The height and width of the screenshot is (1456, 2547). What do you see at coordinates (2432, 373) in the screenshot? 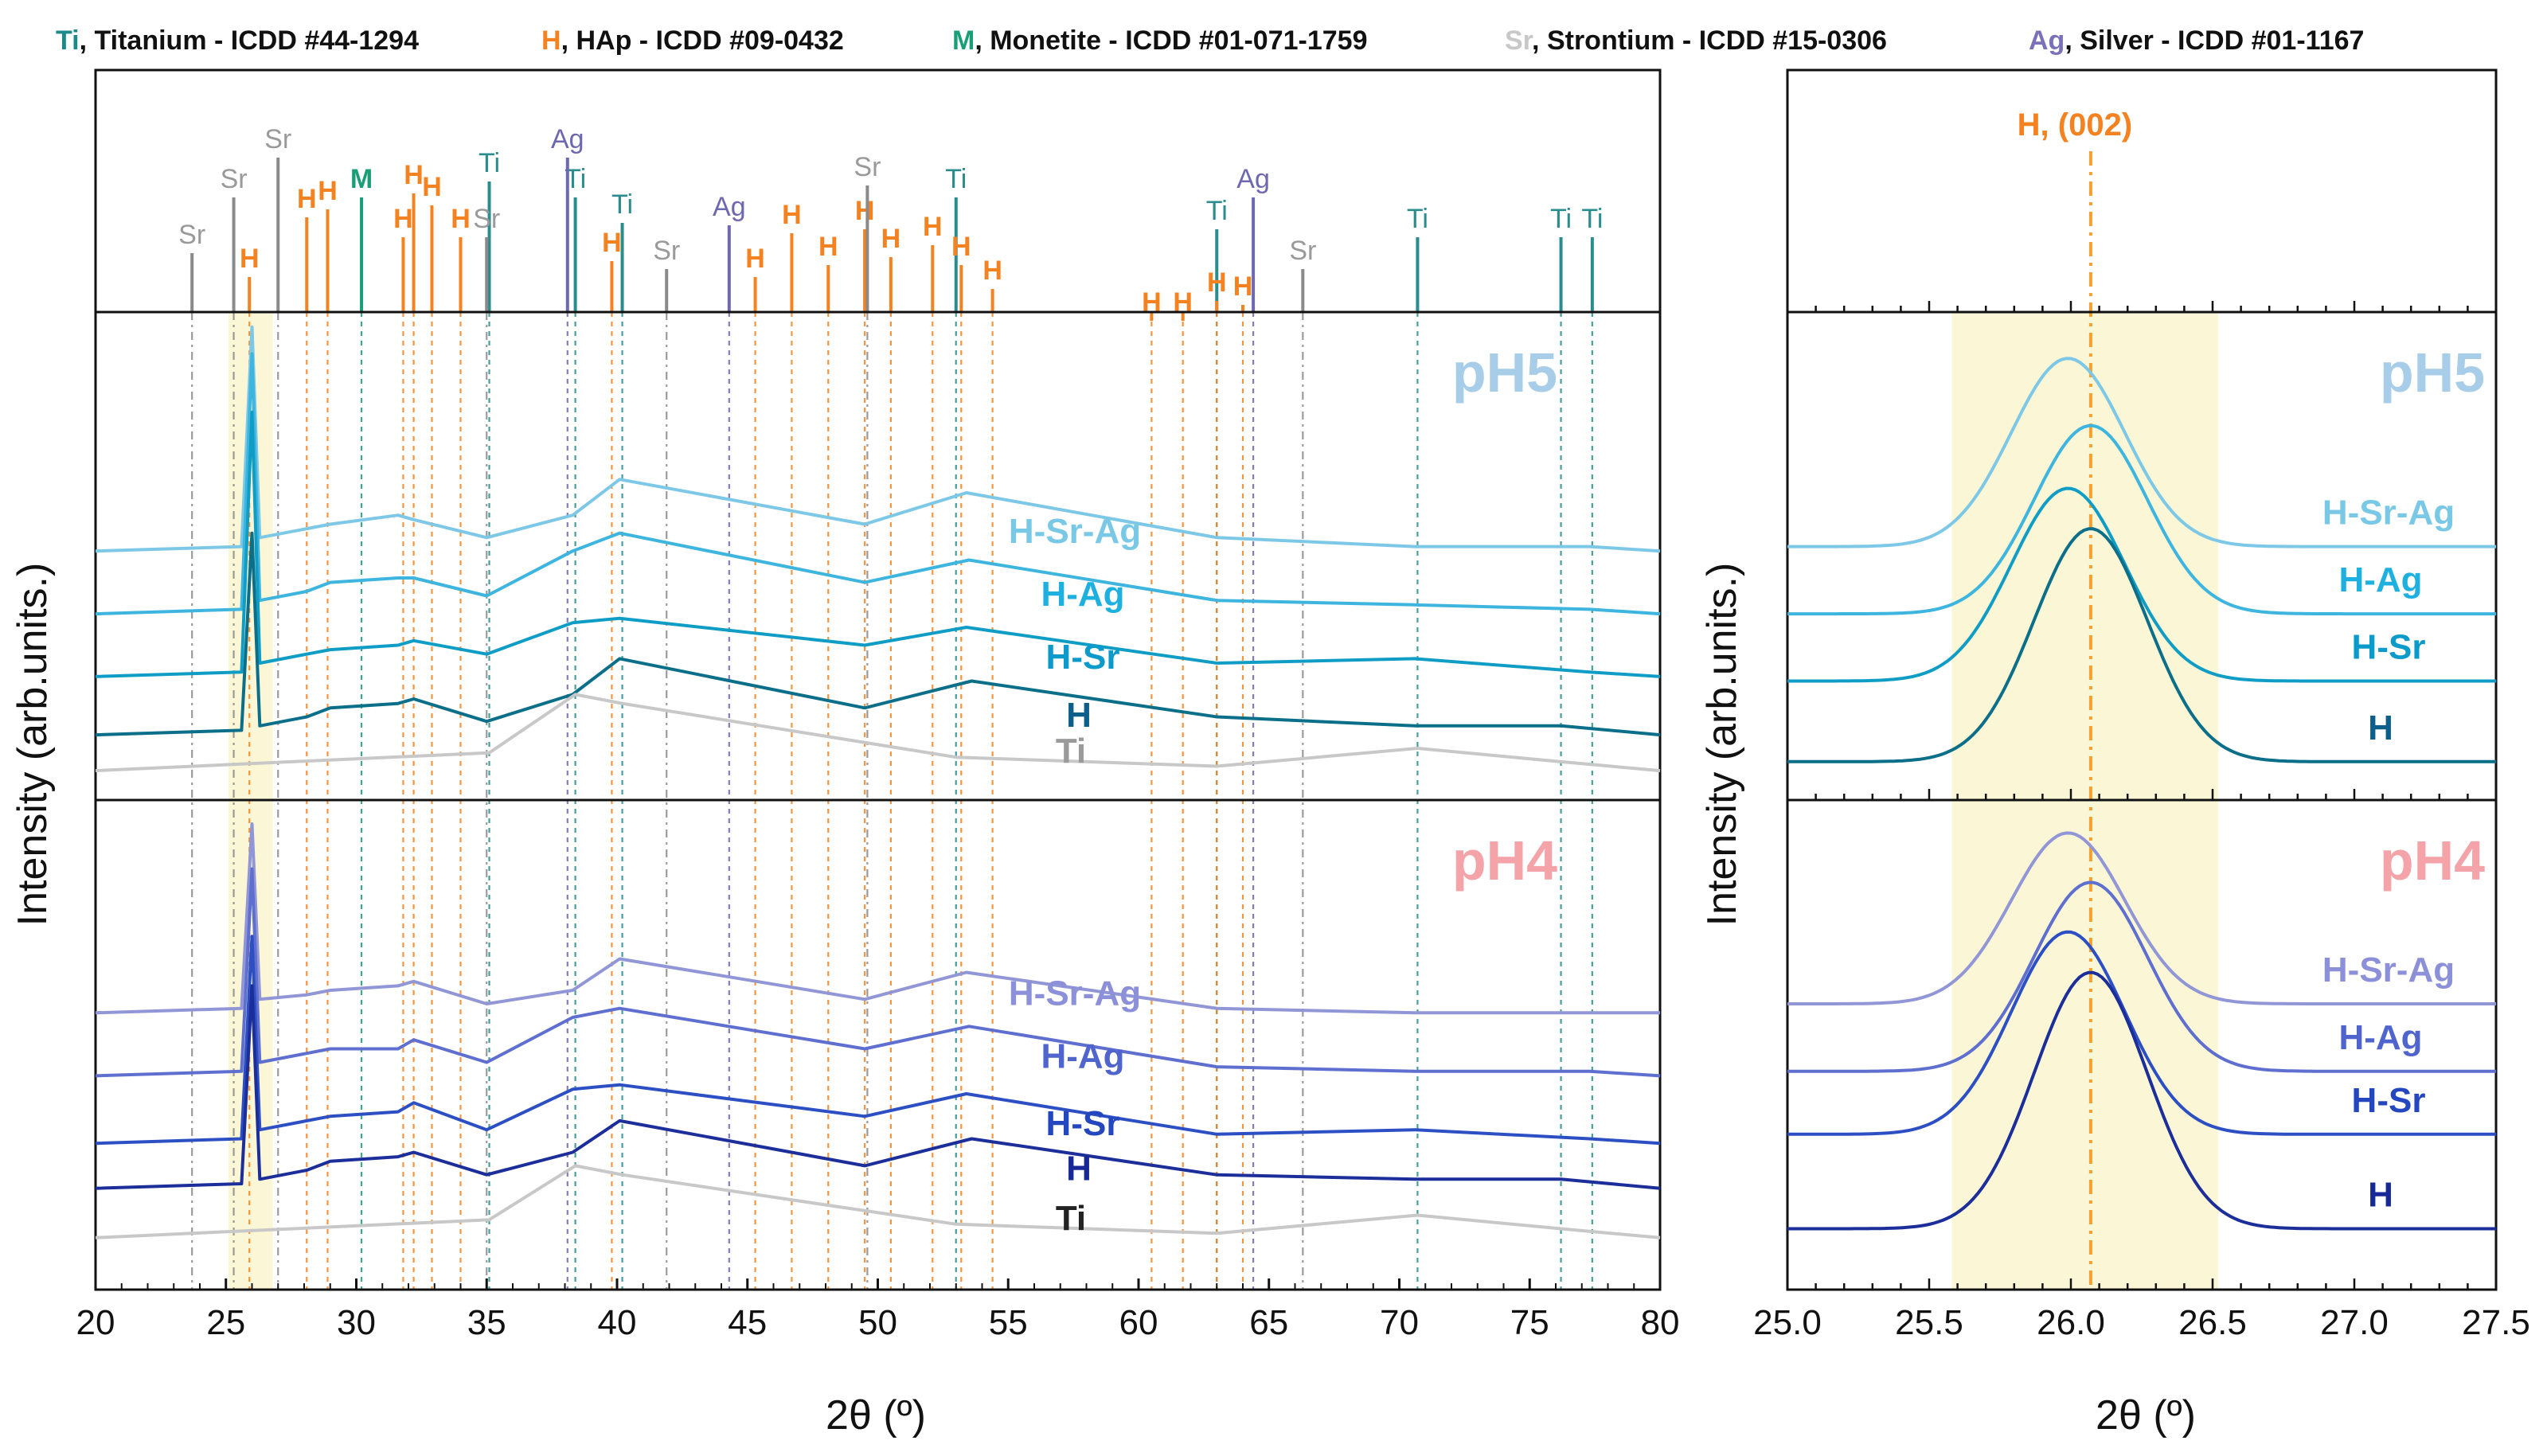
I see `zoom-panel-label-ph5: pH5` at bounding box center [2432, 373].